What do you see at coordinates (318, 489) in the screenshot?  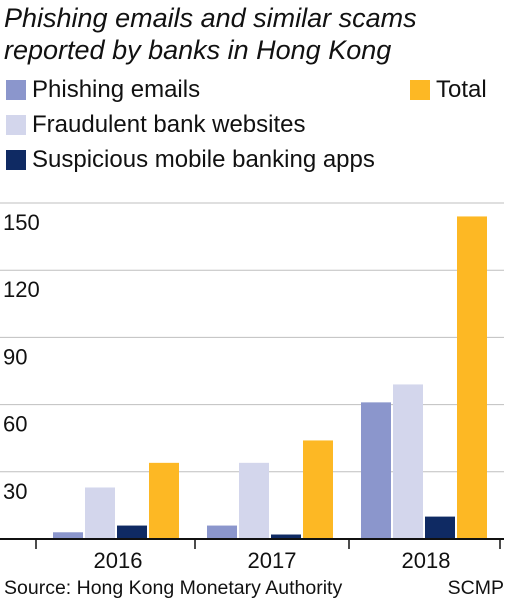 I see `bar-total-2017` at bounding box center [318, 489].